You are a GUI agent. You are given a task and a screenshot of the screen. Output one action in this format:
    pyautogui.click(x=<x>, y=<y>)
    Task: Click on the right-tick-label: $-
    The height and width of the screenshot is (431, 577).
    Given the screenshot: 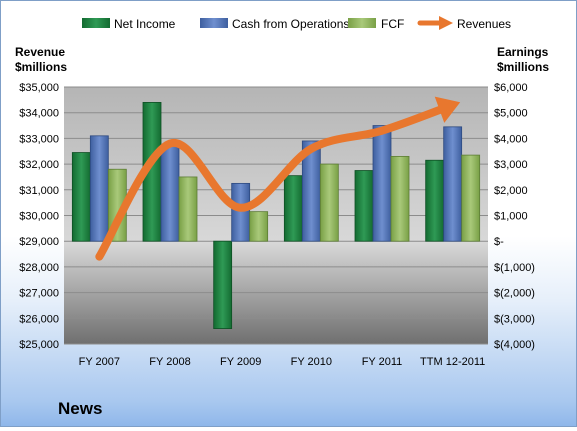 What is the action you would take?
    pyautogui.click(x=499, y=242)
    